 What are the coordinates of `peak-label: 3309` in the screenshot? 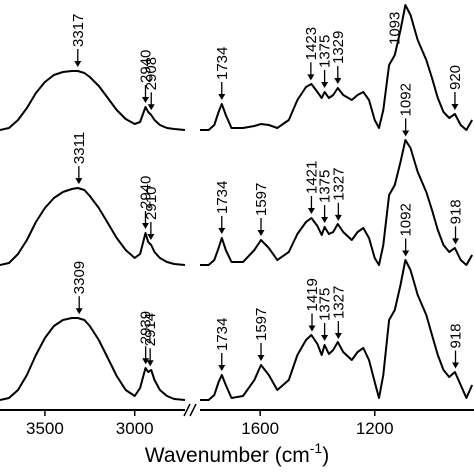 It's located at (79, 277).